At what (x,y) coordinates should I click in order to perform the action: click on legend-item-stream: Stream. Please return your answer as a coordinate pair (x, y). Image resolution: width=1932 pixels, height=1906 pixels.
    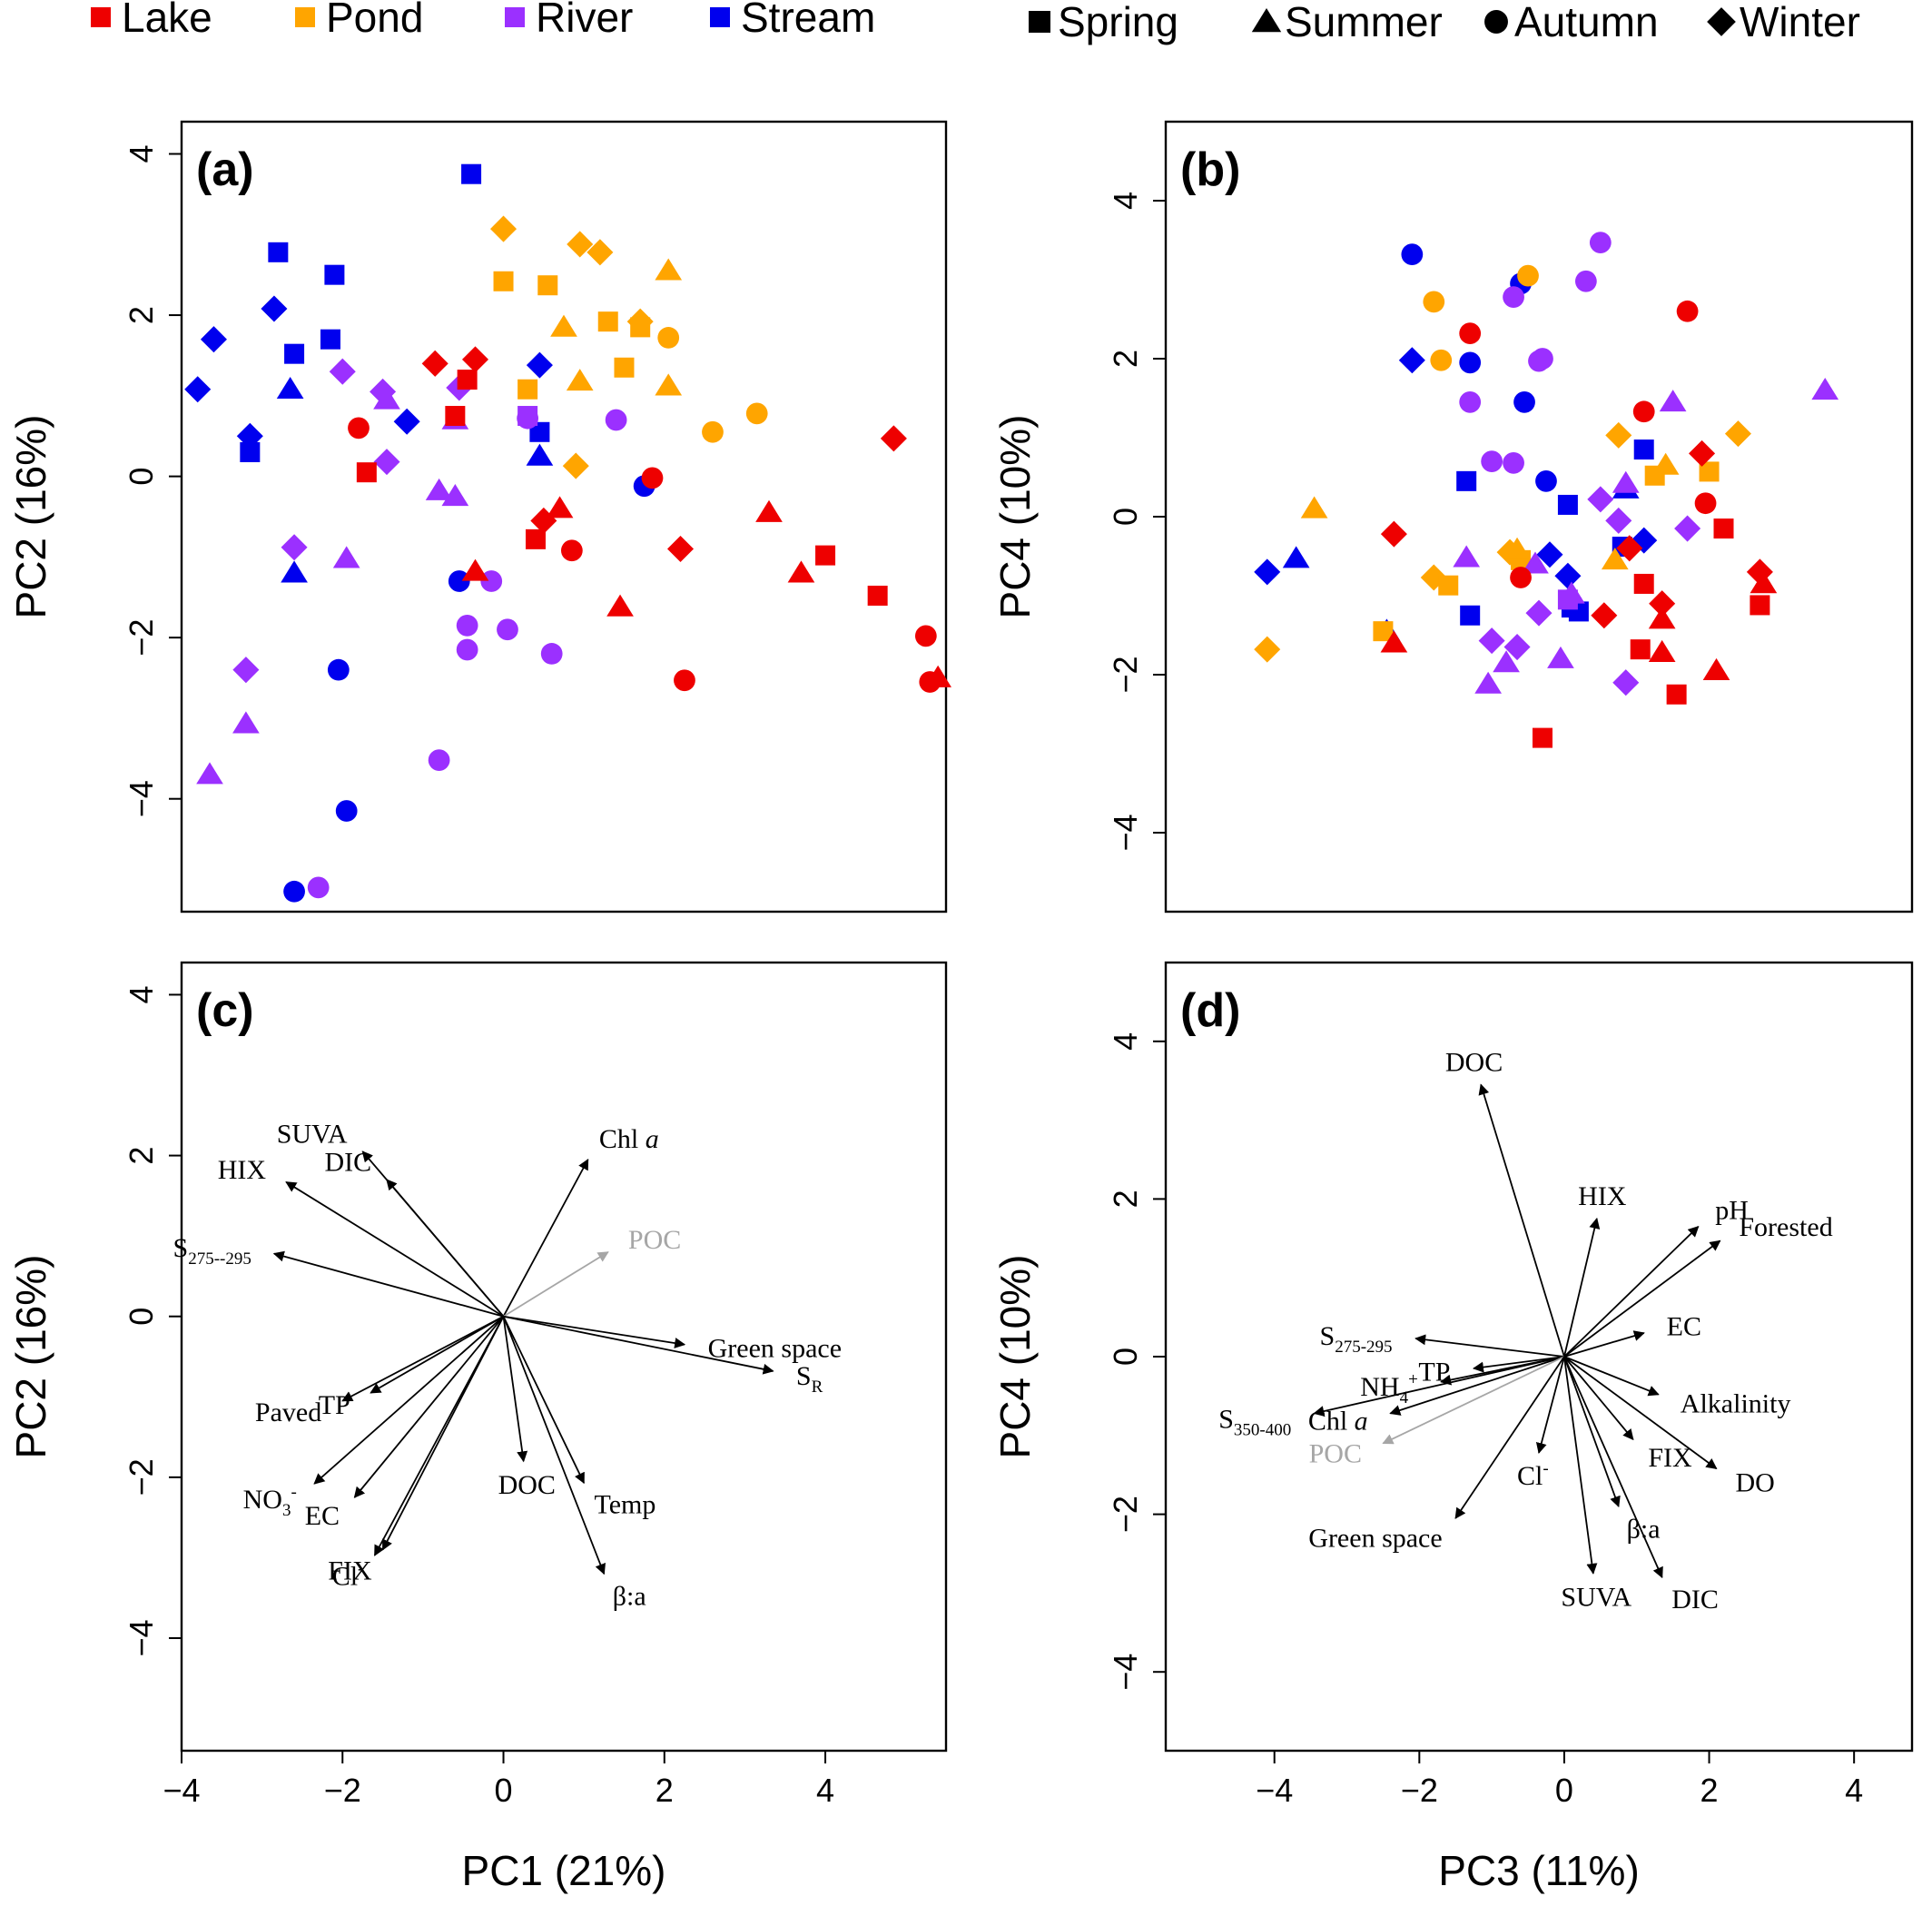
    Looking at the image, I should click on (792, 20).